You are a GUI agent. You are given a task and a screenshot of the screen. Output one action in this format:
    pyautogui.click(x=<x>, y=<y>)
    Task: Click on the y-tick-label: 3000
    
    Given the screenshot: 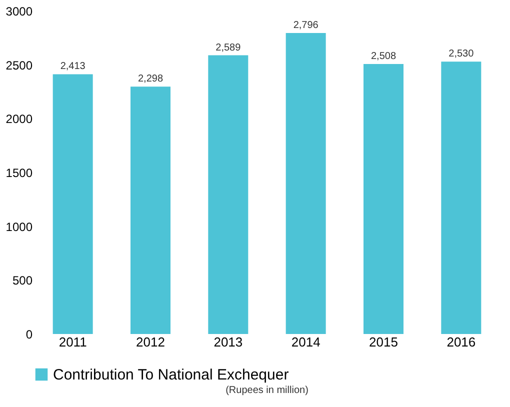 What is the action you would take?
    pyautogui.click(x=19, y=11)
    